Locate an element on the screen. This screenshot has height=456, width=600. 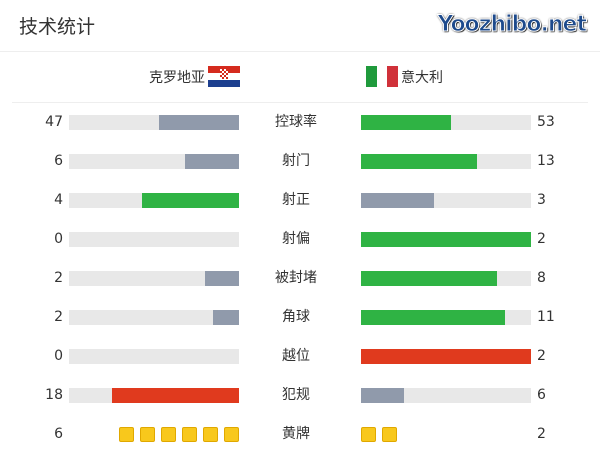
stat-label: 被封堵 is located at coordinates (296, 278).